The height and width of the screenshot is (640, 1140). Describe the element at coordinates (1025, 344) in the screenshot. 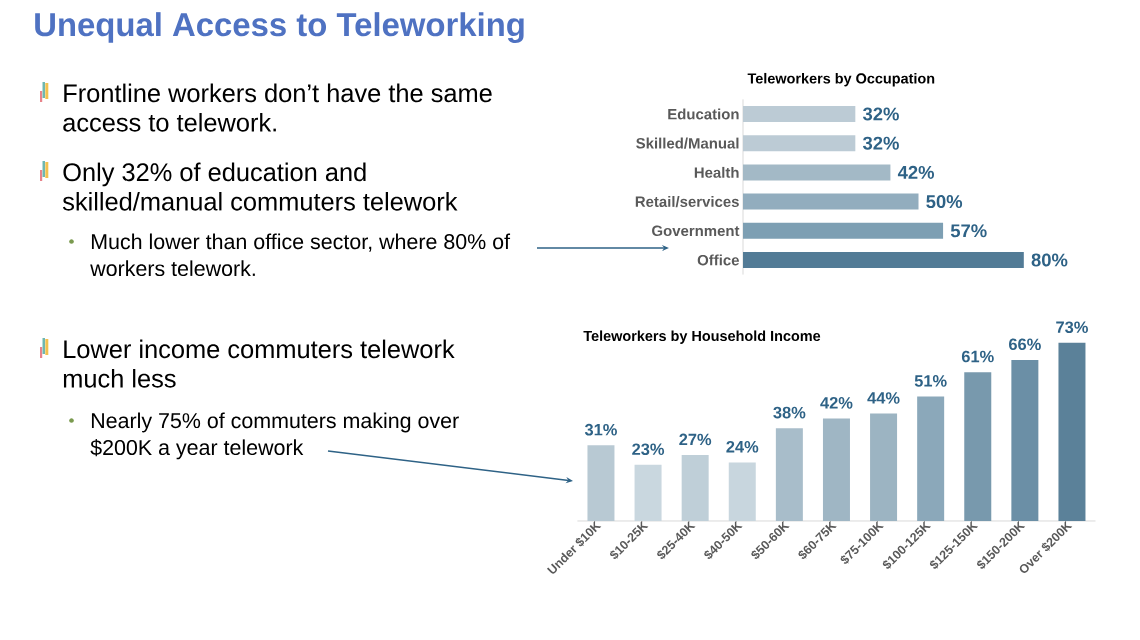

I see `data-label: 66%` at that location.